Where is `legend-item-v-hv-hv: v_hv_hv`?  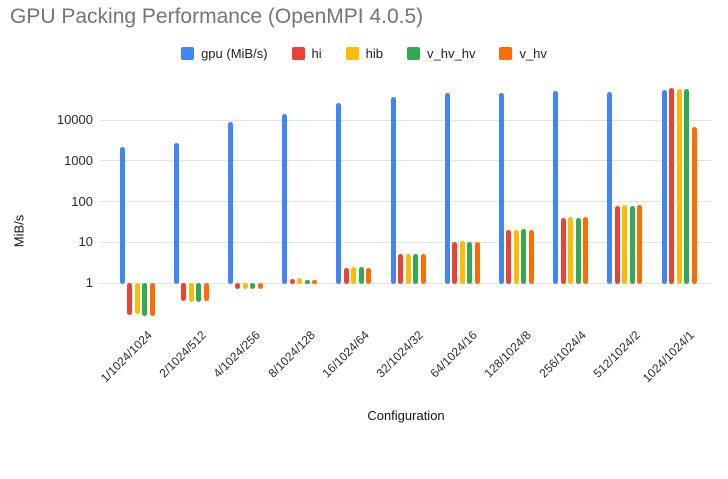 legend-item-v-hv-hv: v_hv_hv is located at coordinates (441, 53).